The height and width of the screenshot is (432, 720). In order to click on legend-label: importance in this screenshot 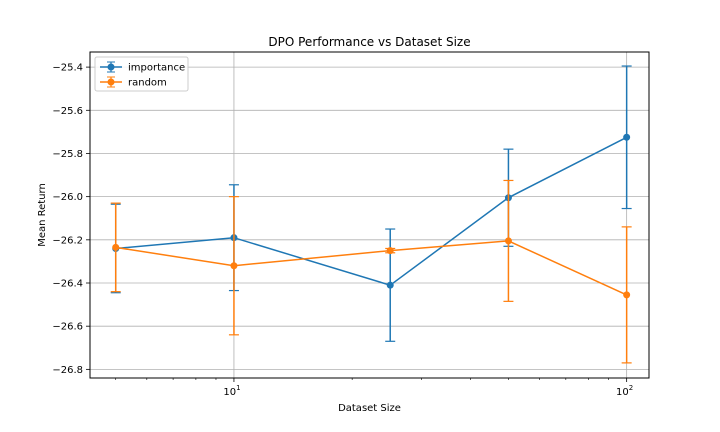, I will do `click(156, 68)`.